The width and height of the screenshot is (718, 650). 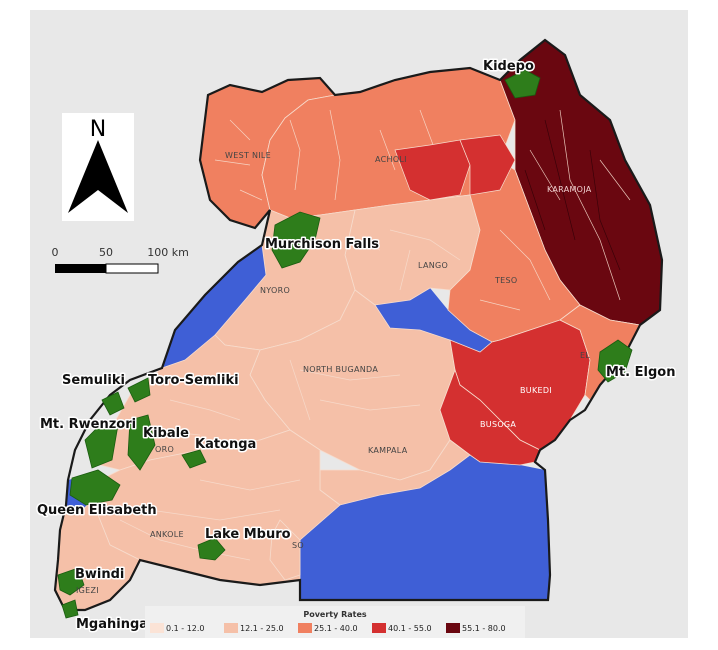 What do you see at coordinates (112, 624) in the screenshot?
I see `park-label-mgahinga: Mgahinga` at bounding box center [112, 624].